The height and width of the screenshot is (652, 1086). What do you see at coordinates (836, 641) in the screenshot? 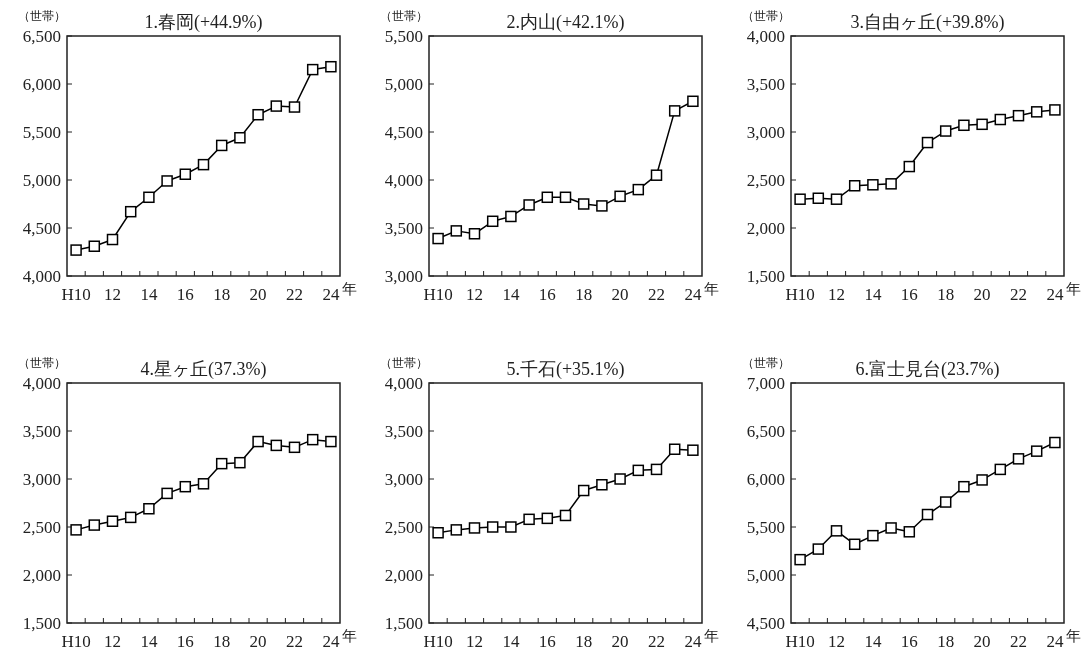
I see `x-tick-label: 12` at bounding box center [836, 641].